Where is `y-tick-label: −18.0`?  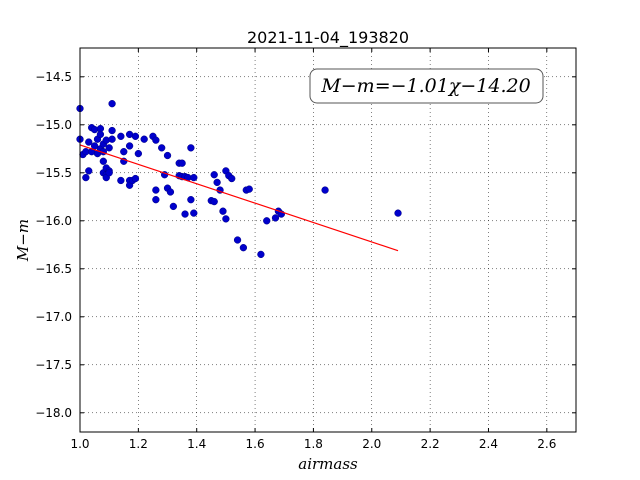 y-tick-label: −18.0 is located at coordinates (53, 413).